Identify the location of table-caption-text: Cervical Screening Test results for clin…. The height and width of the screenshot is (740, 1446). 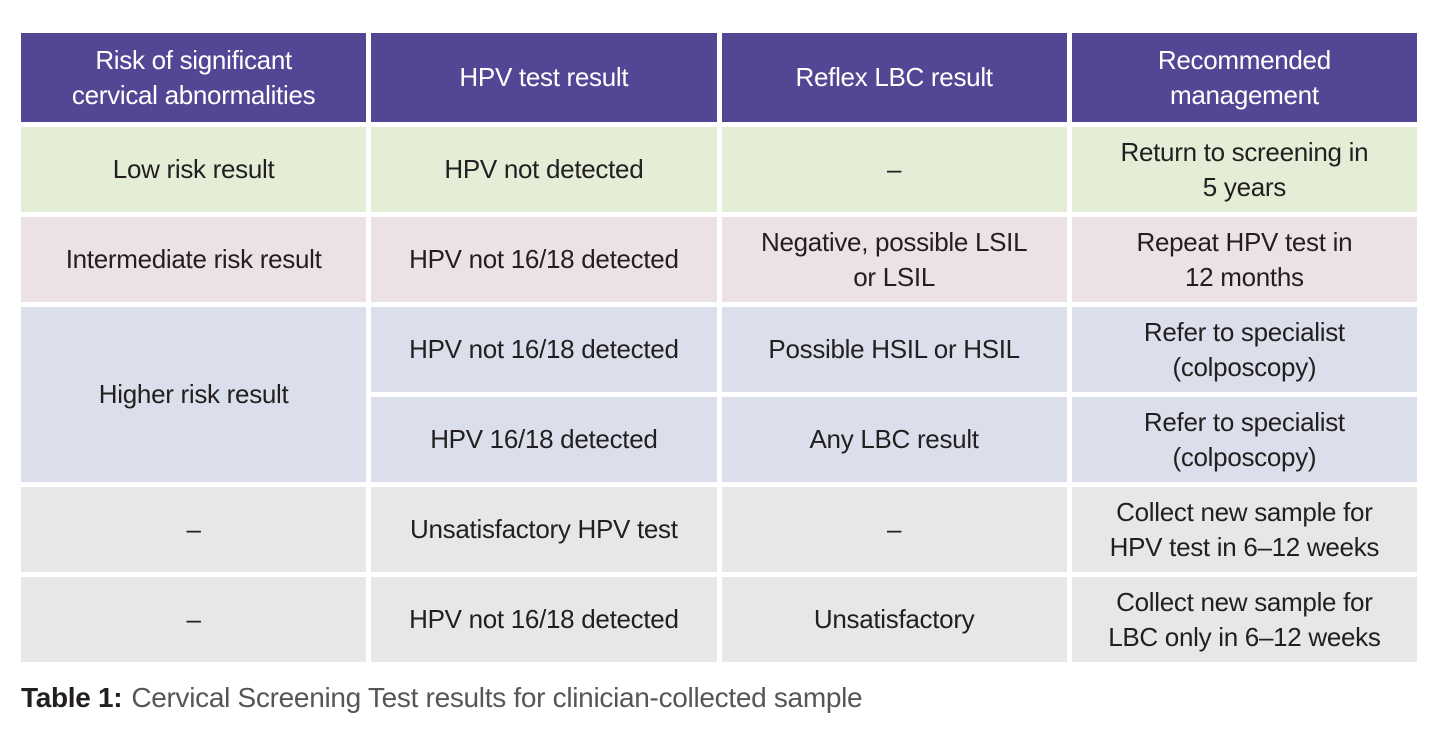
(497, 697).